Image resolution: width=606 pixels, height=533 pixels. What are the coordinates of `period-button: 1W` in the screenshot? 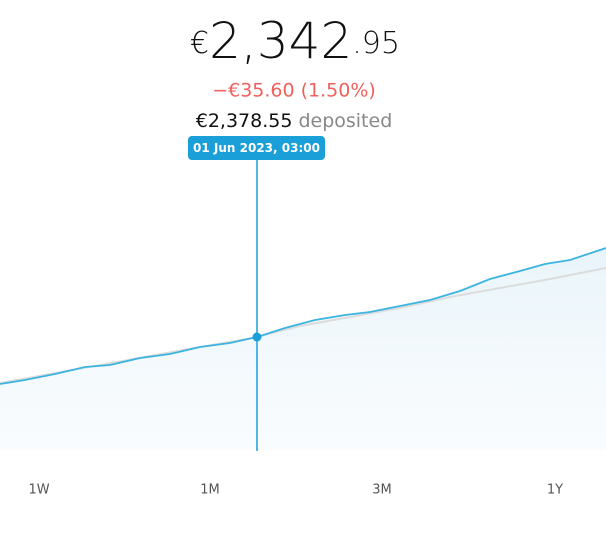 It's located at (38, 490).